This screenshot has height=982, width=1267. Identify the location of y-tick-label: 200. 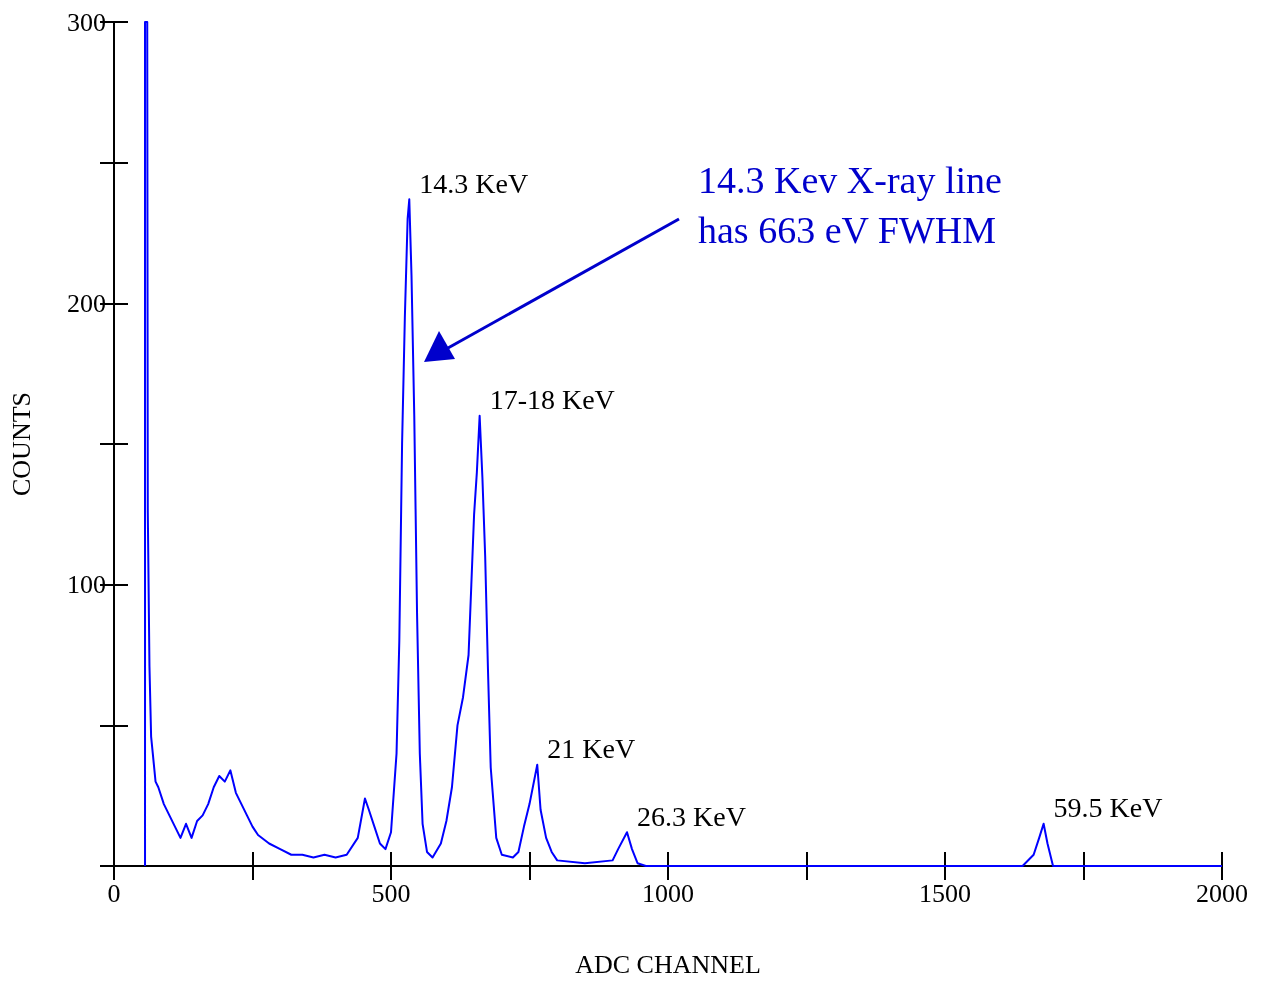
(86, 303).